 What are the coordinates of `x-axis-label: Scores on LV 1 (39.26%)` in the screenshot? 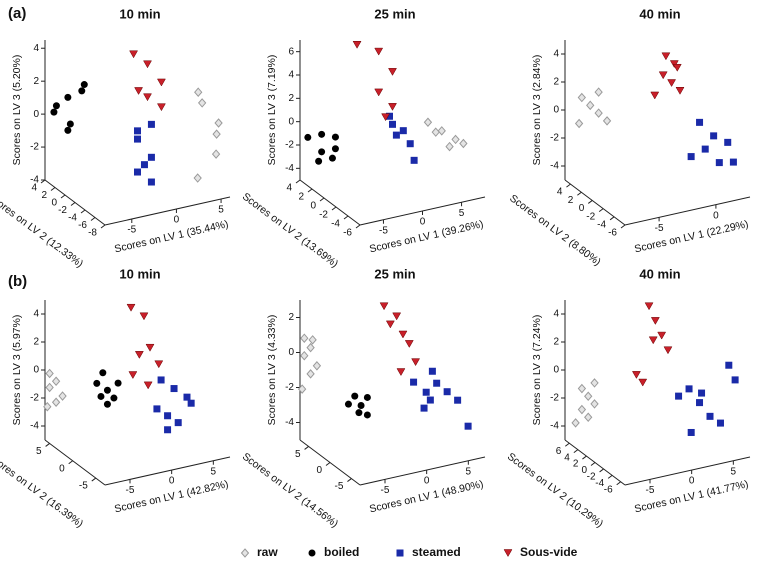 It's located at (426, 236).